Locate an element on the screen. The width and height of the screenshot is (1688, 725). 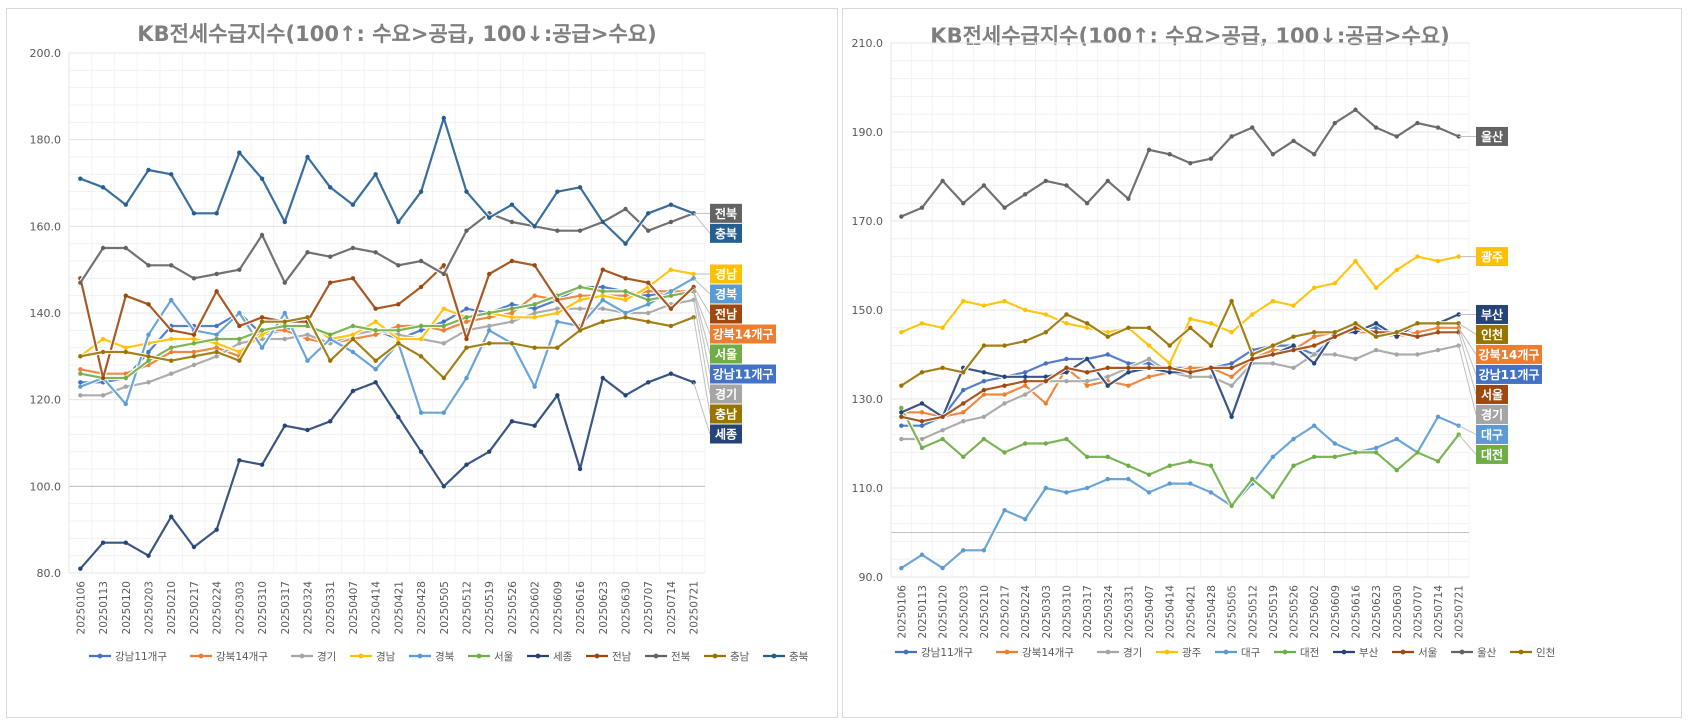
end-label-충북: 충북 is located at coordinates (717, 228).